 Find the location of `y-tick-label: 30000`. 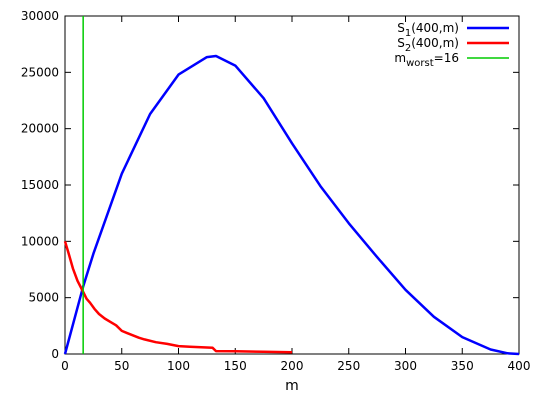

y-tick-label: 30000 is located at coordinates (40, 16).